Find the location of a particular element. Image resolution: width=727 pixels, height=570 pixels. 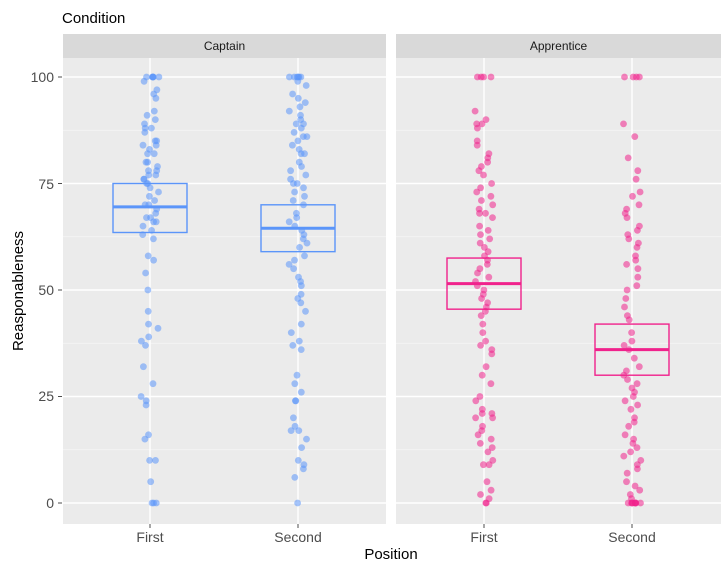

x-tick-label-captain-second: Second is located at coordinates (297, 537).